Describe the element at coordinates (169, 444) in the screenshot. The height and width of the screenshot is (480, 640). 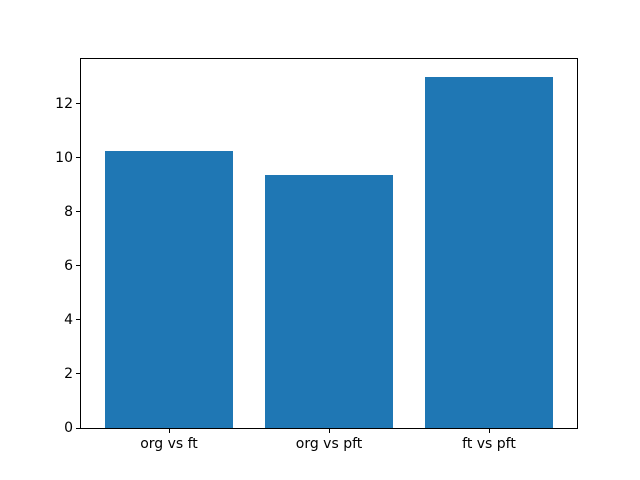
I see `x-tick-label: org vs ft` at that location.